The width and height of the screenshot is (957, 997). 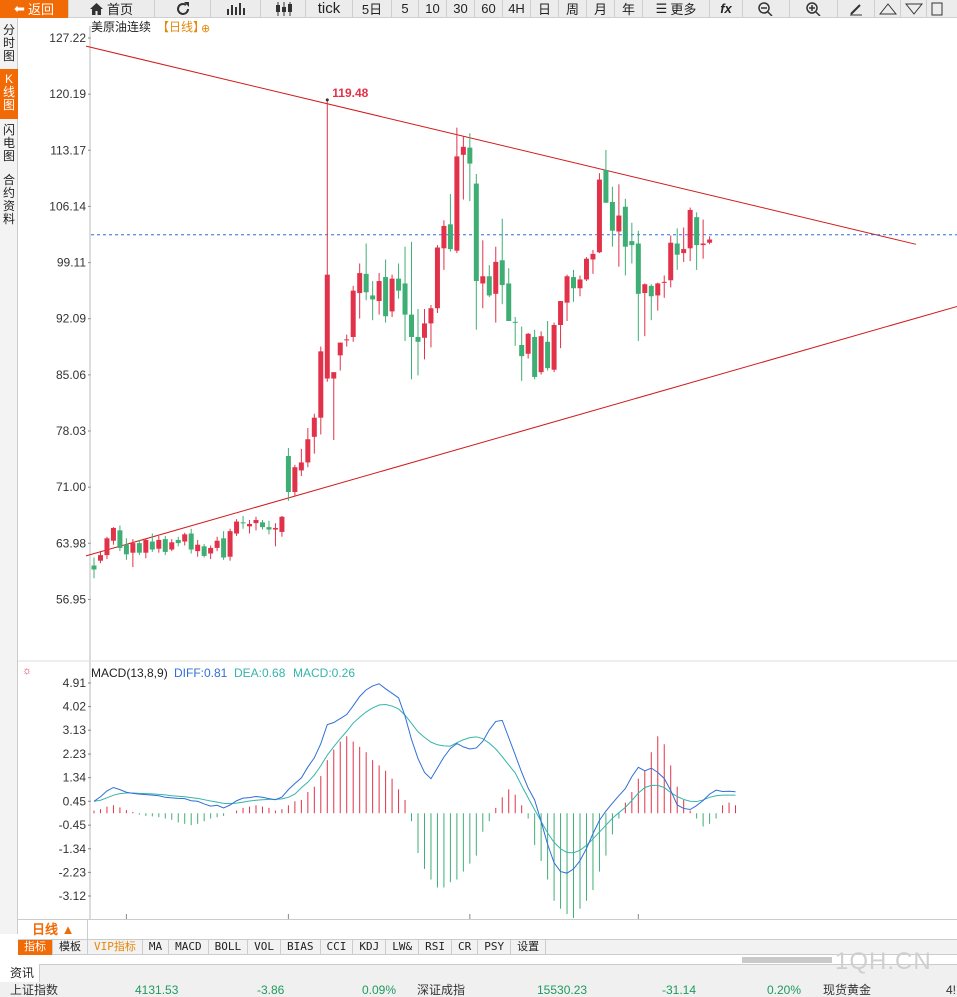 I want to click on period-button: 日线 ▲, so click(x=53, y=929).